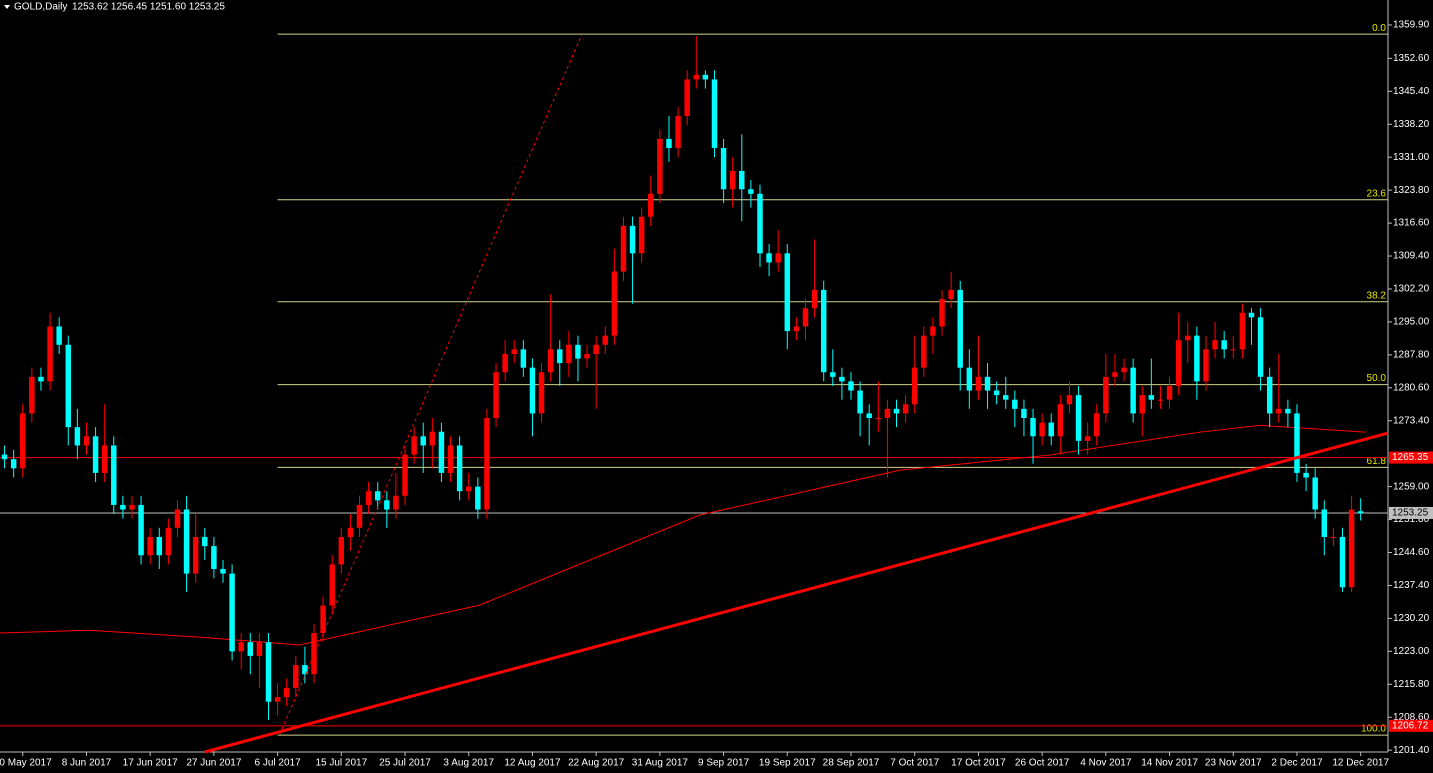  I want to click on x-tick-label: 8 Jun 2017, so click(87, 763).